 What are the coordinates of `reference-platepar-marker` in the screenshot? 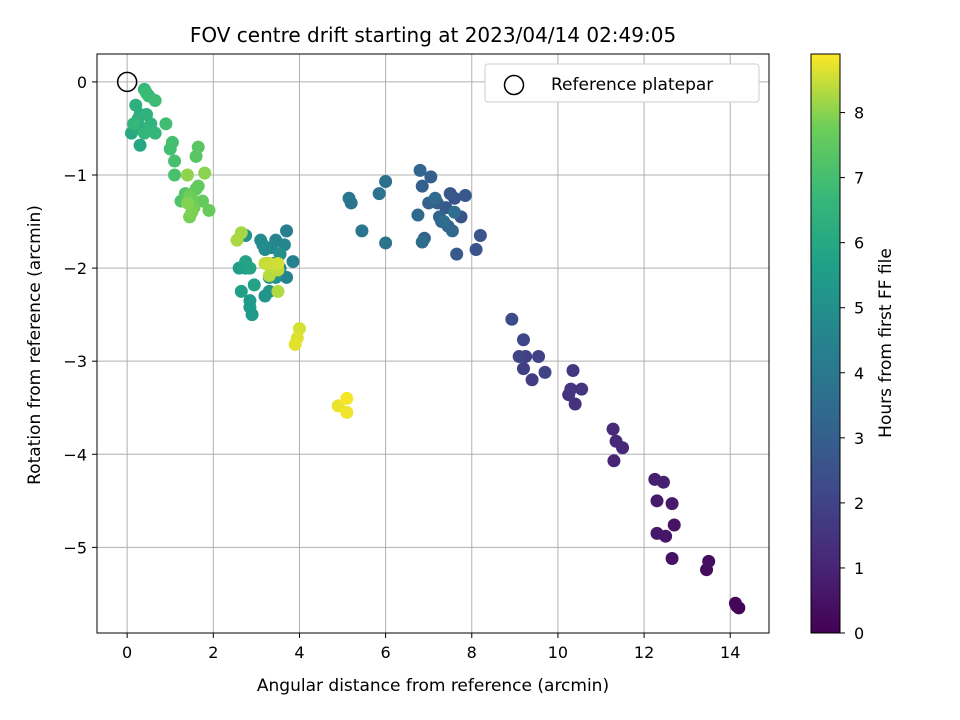 It's located at (127, 82).